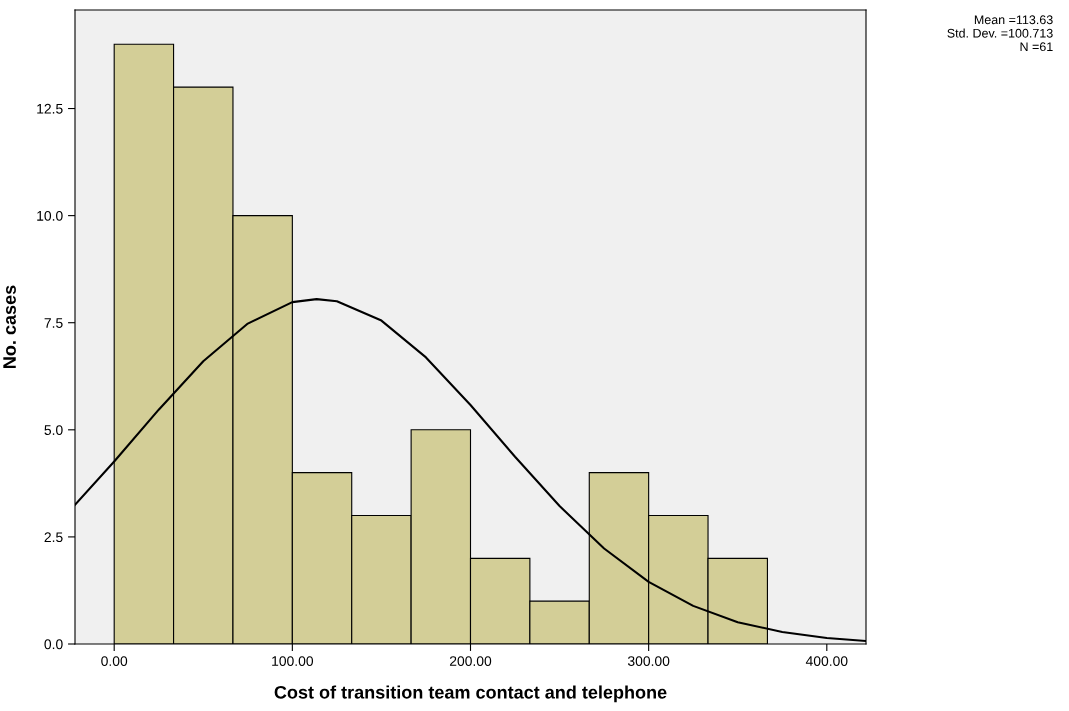  I want to click on x-tick-label: 400.00, so click(826, 661).